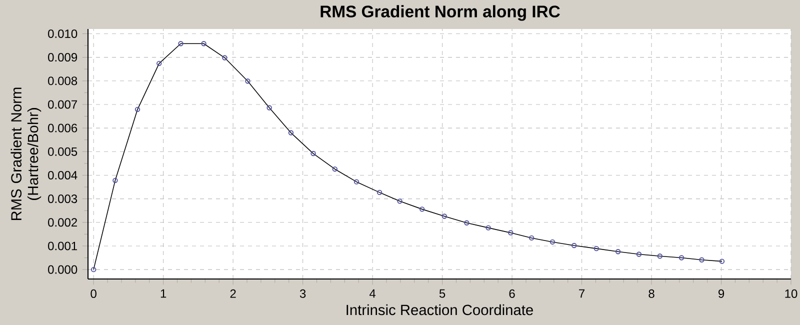 Image resolution: width=800 pixels, height=325 pixels. What do you see at coordinates (63, 57) in the screenshot?
I see `y-tick-label: 0.009` at bounding box center [63, 57].